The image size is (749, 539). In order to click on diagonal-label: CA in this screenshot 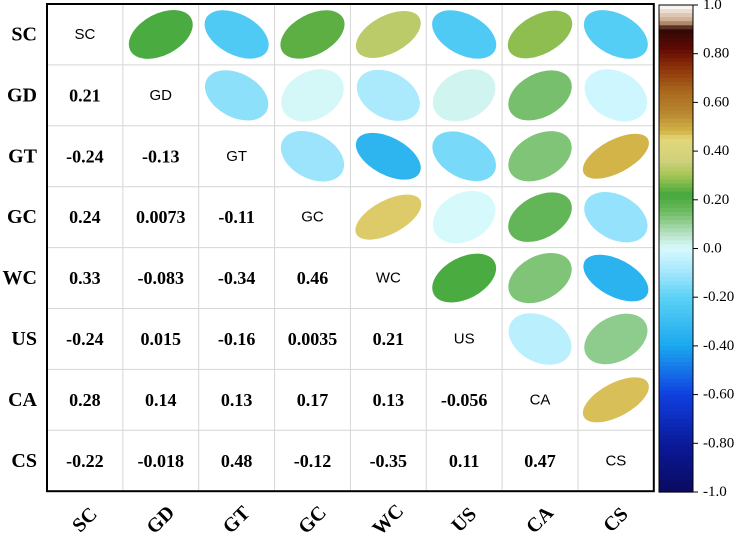, I will do `click(540, 399)`.